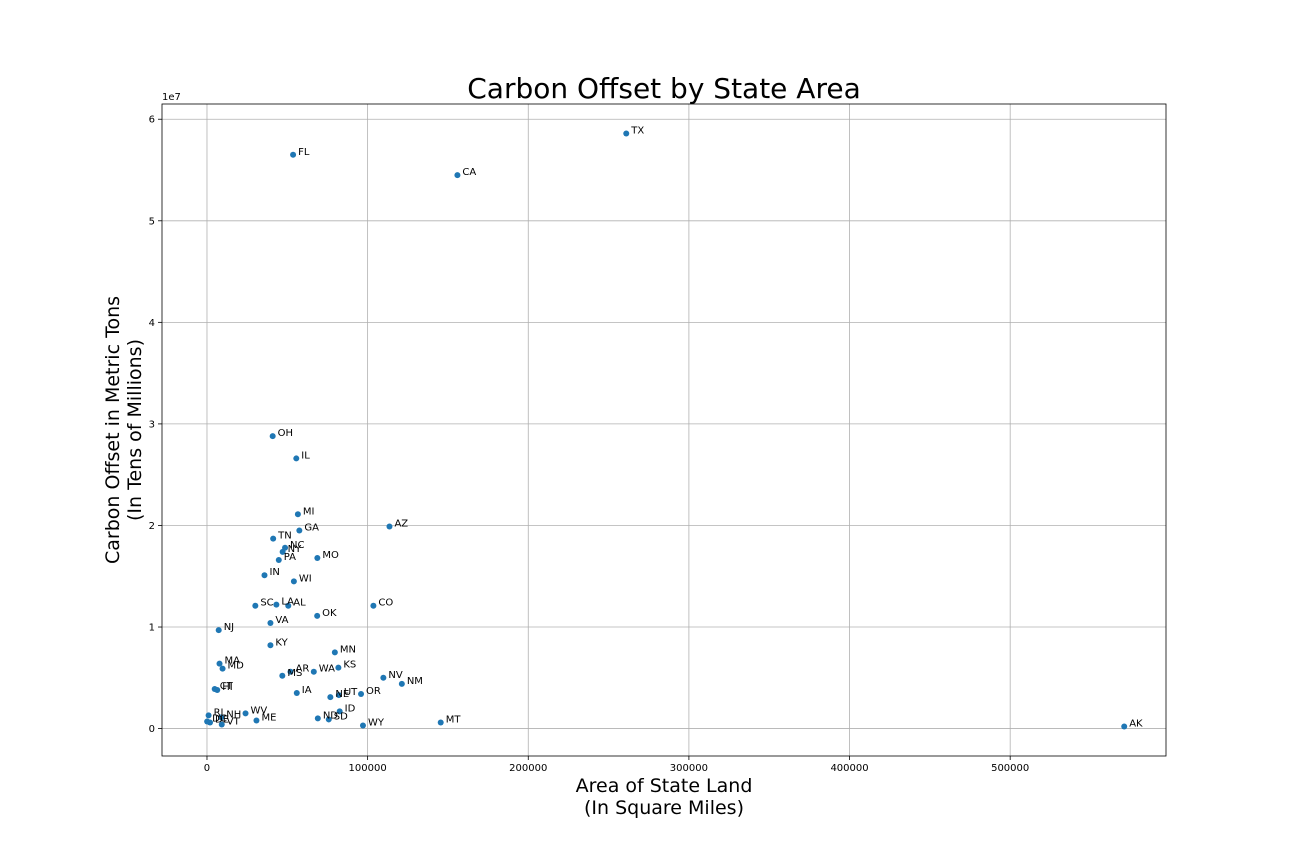  I want to click on data-point-oh, so click(272, 436).